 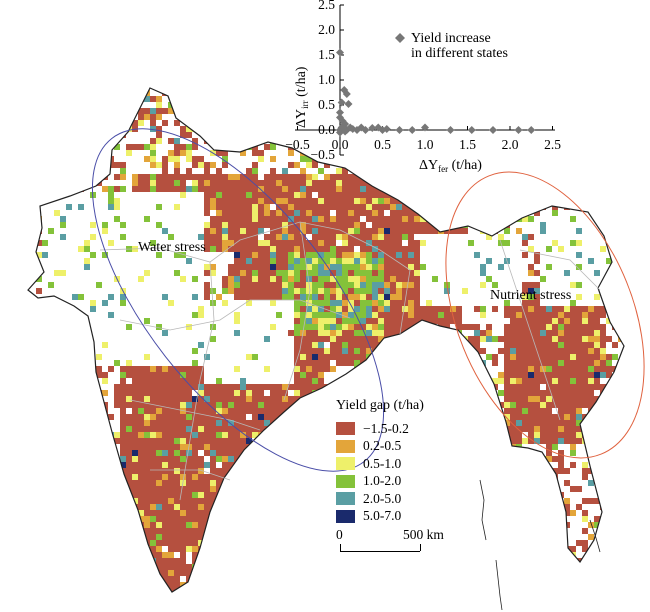 I want to click on x-tick-label: 1.5, so click(x=467, y=144).